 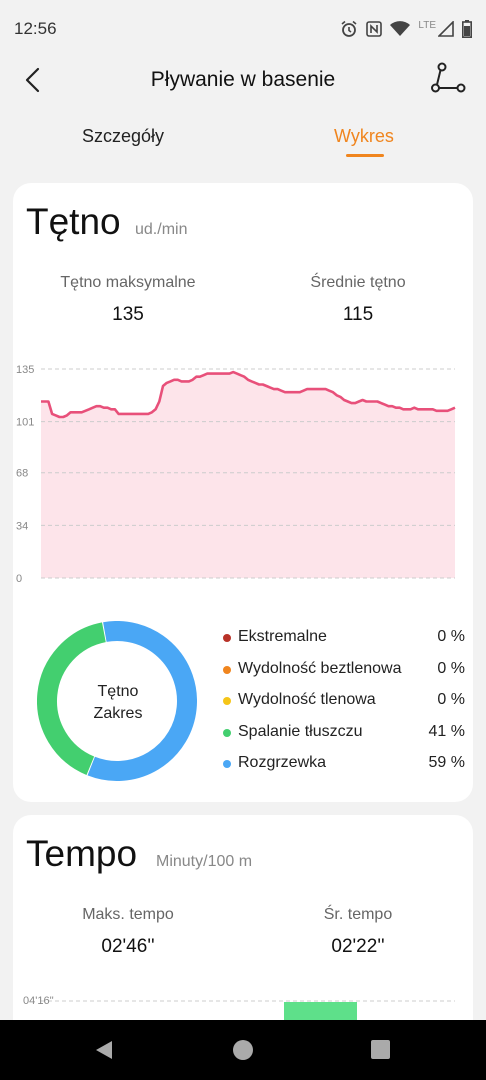 I want to click on hr-y-tick: 0, so click(x=19, y=579).